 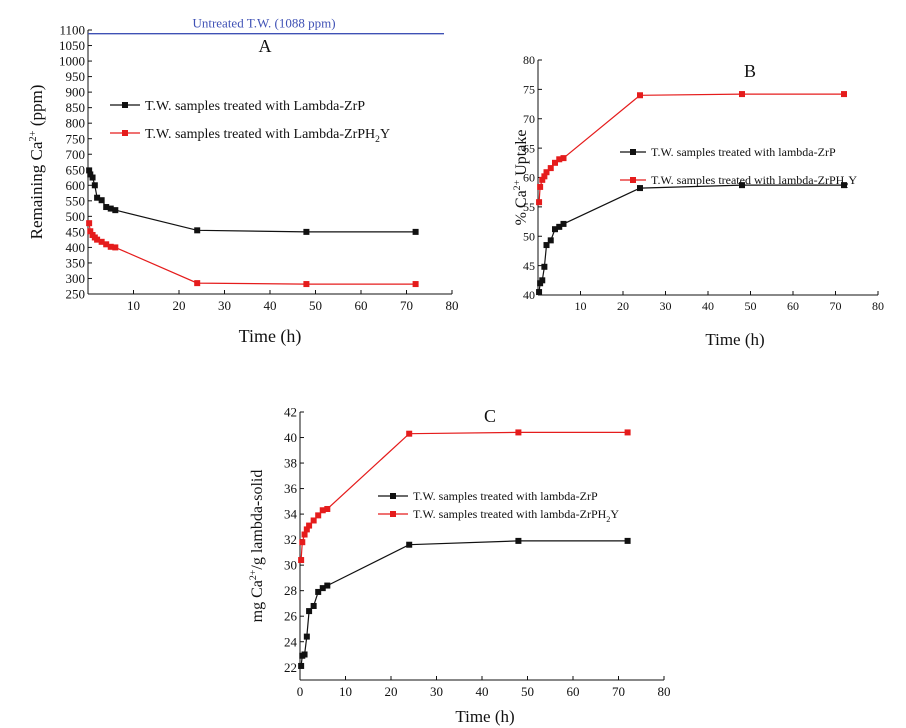 I want to click on y-tick-label: 1000, so click(x=72, y=61).